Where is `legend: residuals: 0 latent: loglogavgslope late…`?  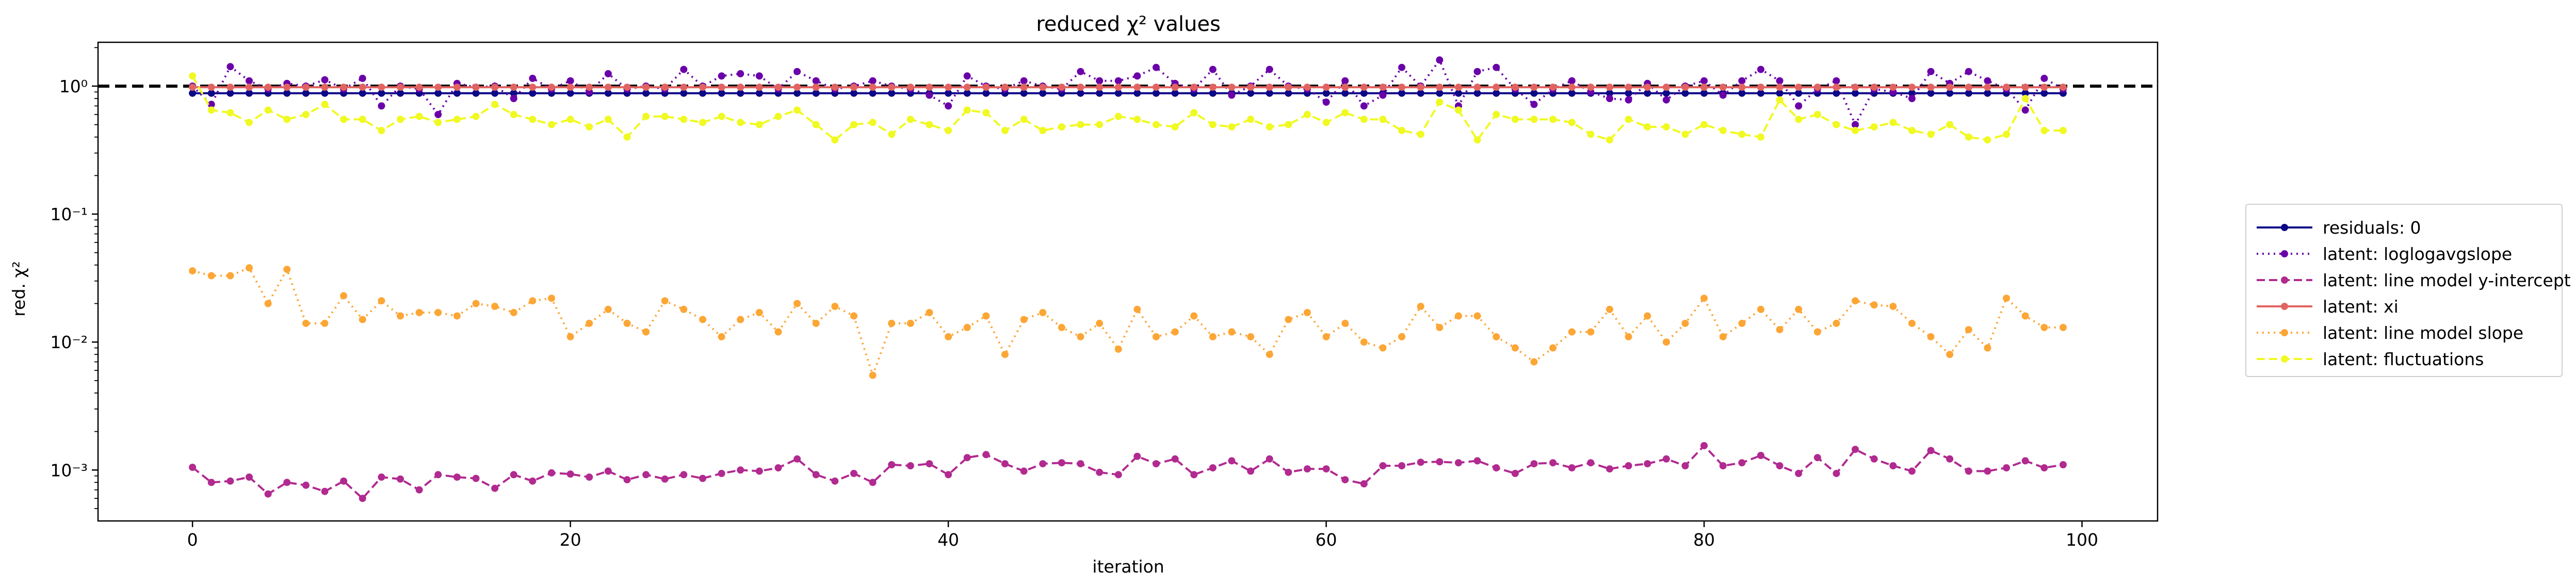 legend: residuals: 0 latent: loglogavgslope late… is located at coordinates (2408, 290).